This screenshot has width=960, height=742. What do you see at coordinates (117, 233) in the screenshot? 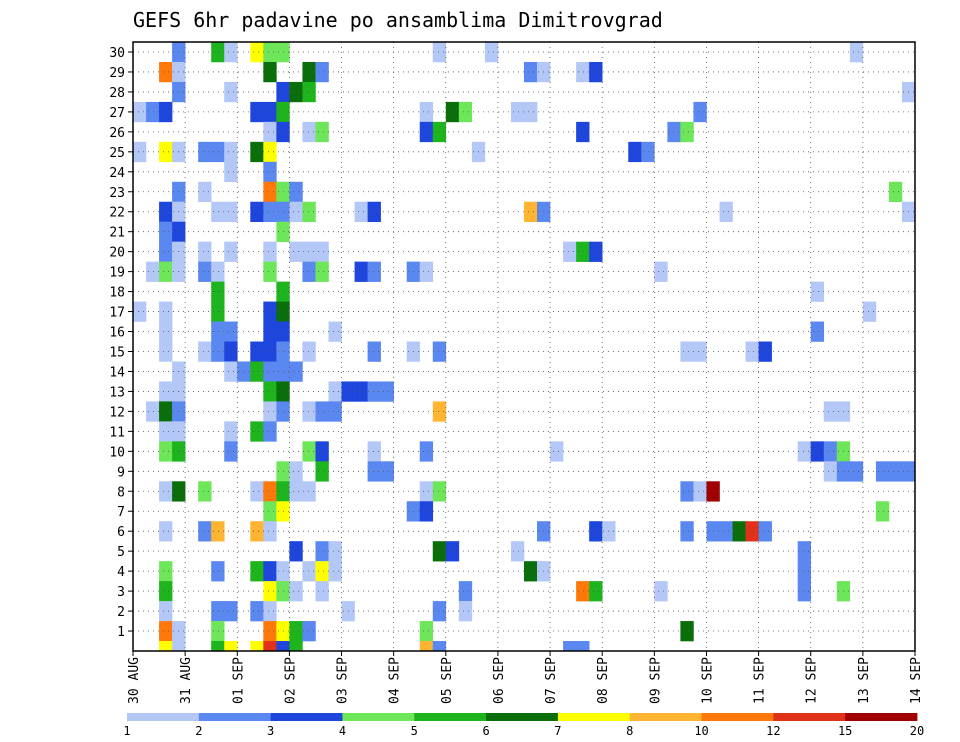
I see `y-tick-label: 21` at bounding box center [117, 233].